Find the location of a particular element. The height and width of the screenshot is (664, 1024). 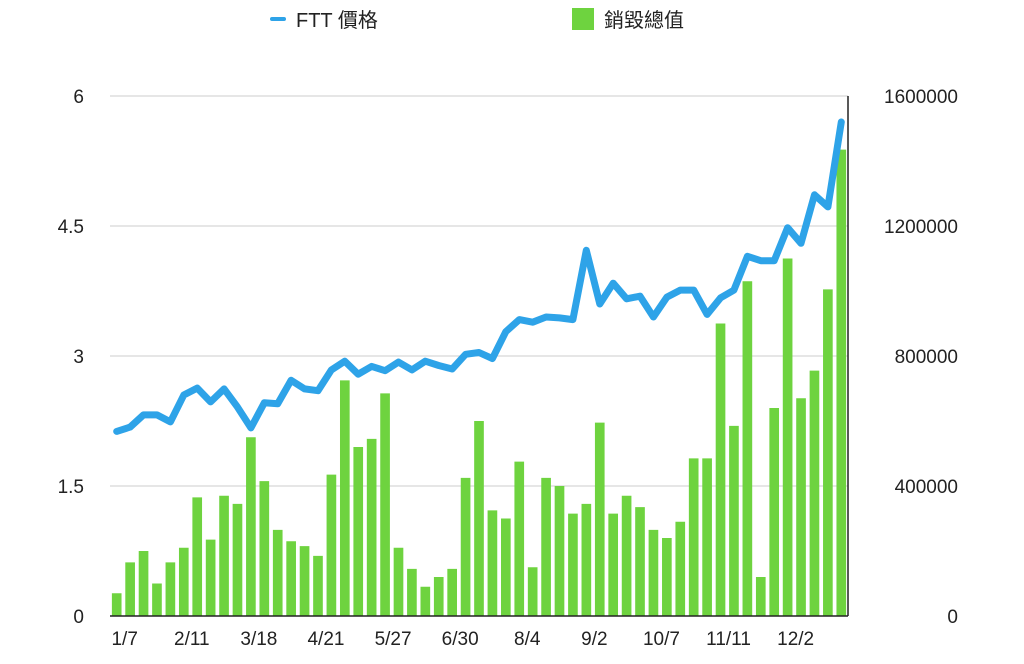

right-axis-ticks: 0 400000 800000 1200000 1600000 is located at coordinates (921, 357).